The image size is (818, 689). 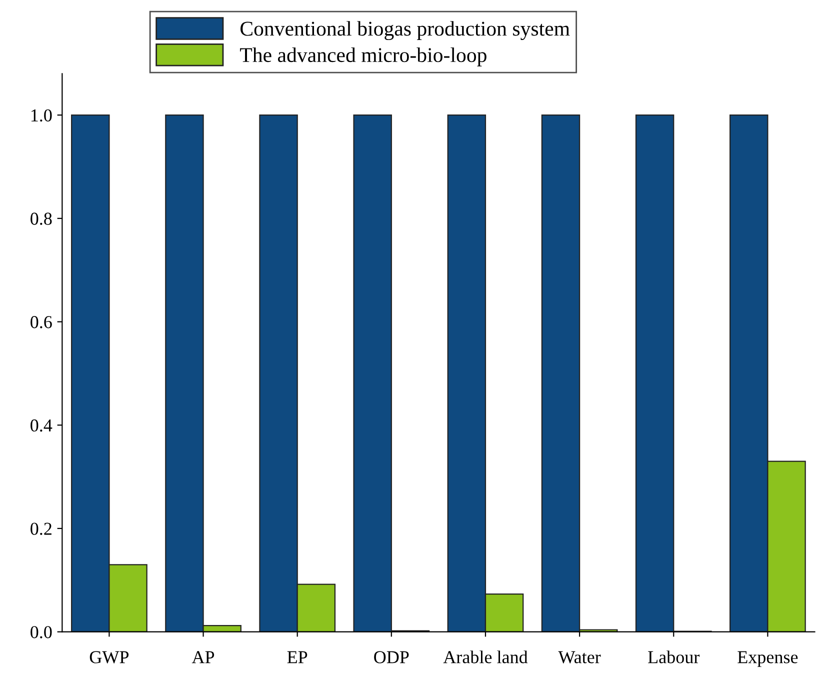 I want to click on x-tick-label: Labour, so click(x=674, y=657).